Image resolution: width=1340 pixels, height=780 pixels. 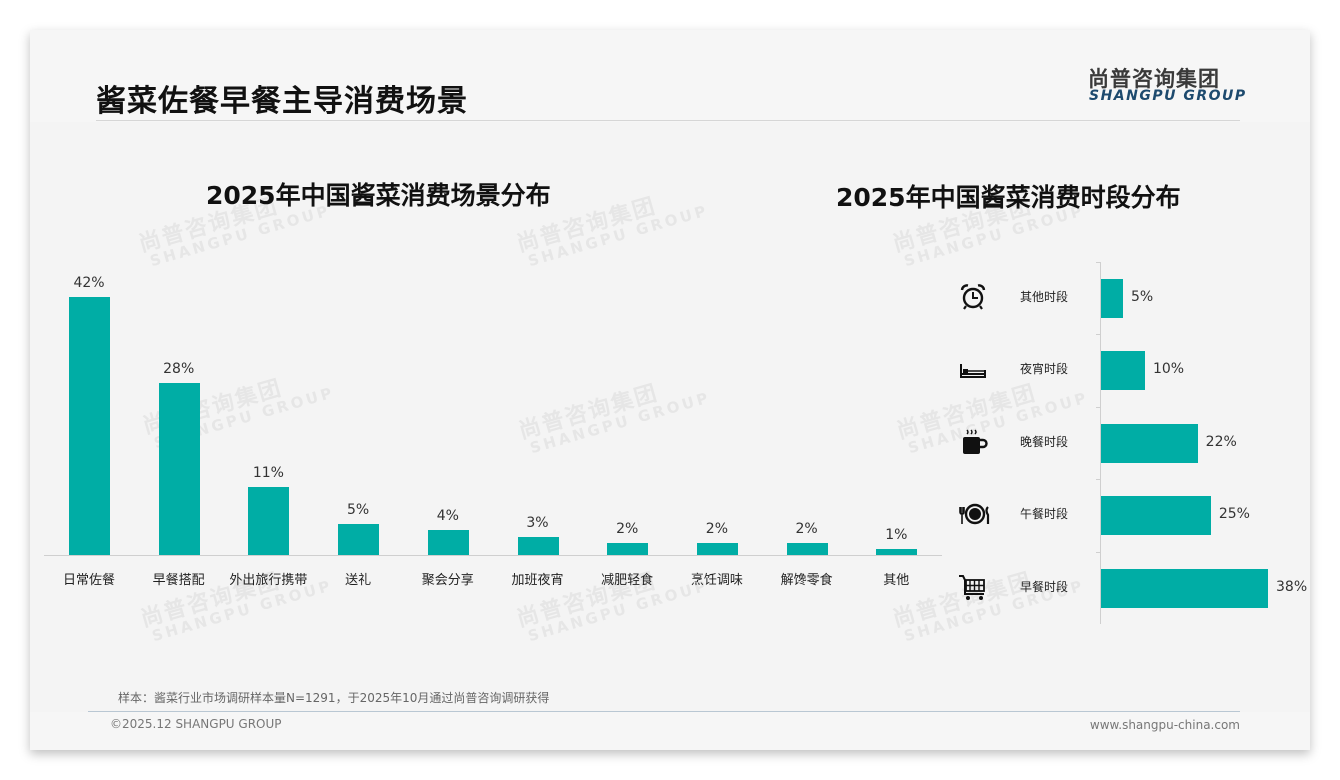 I want to click on title-divider, so click(x=668, y=120).